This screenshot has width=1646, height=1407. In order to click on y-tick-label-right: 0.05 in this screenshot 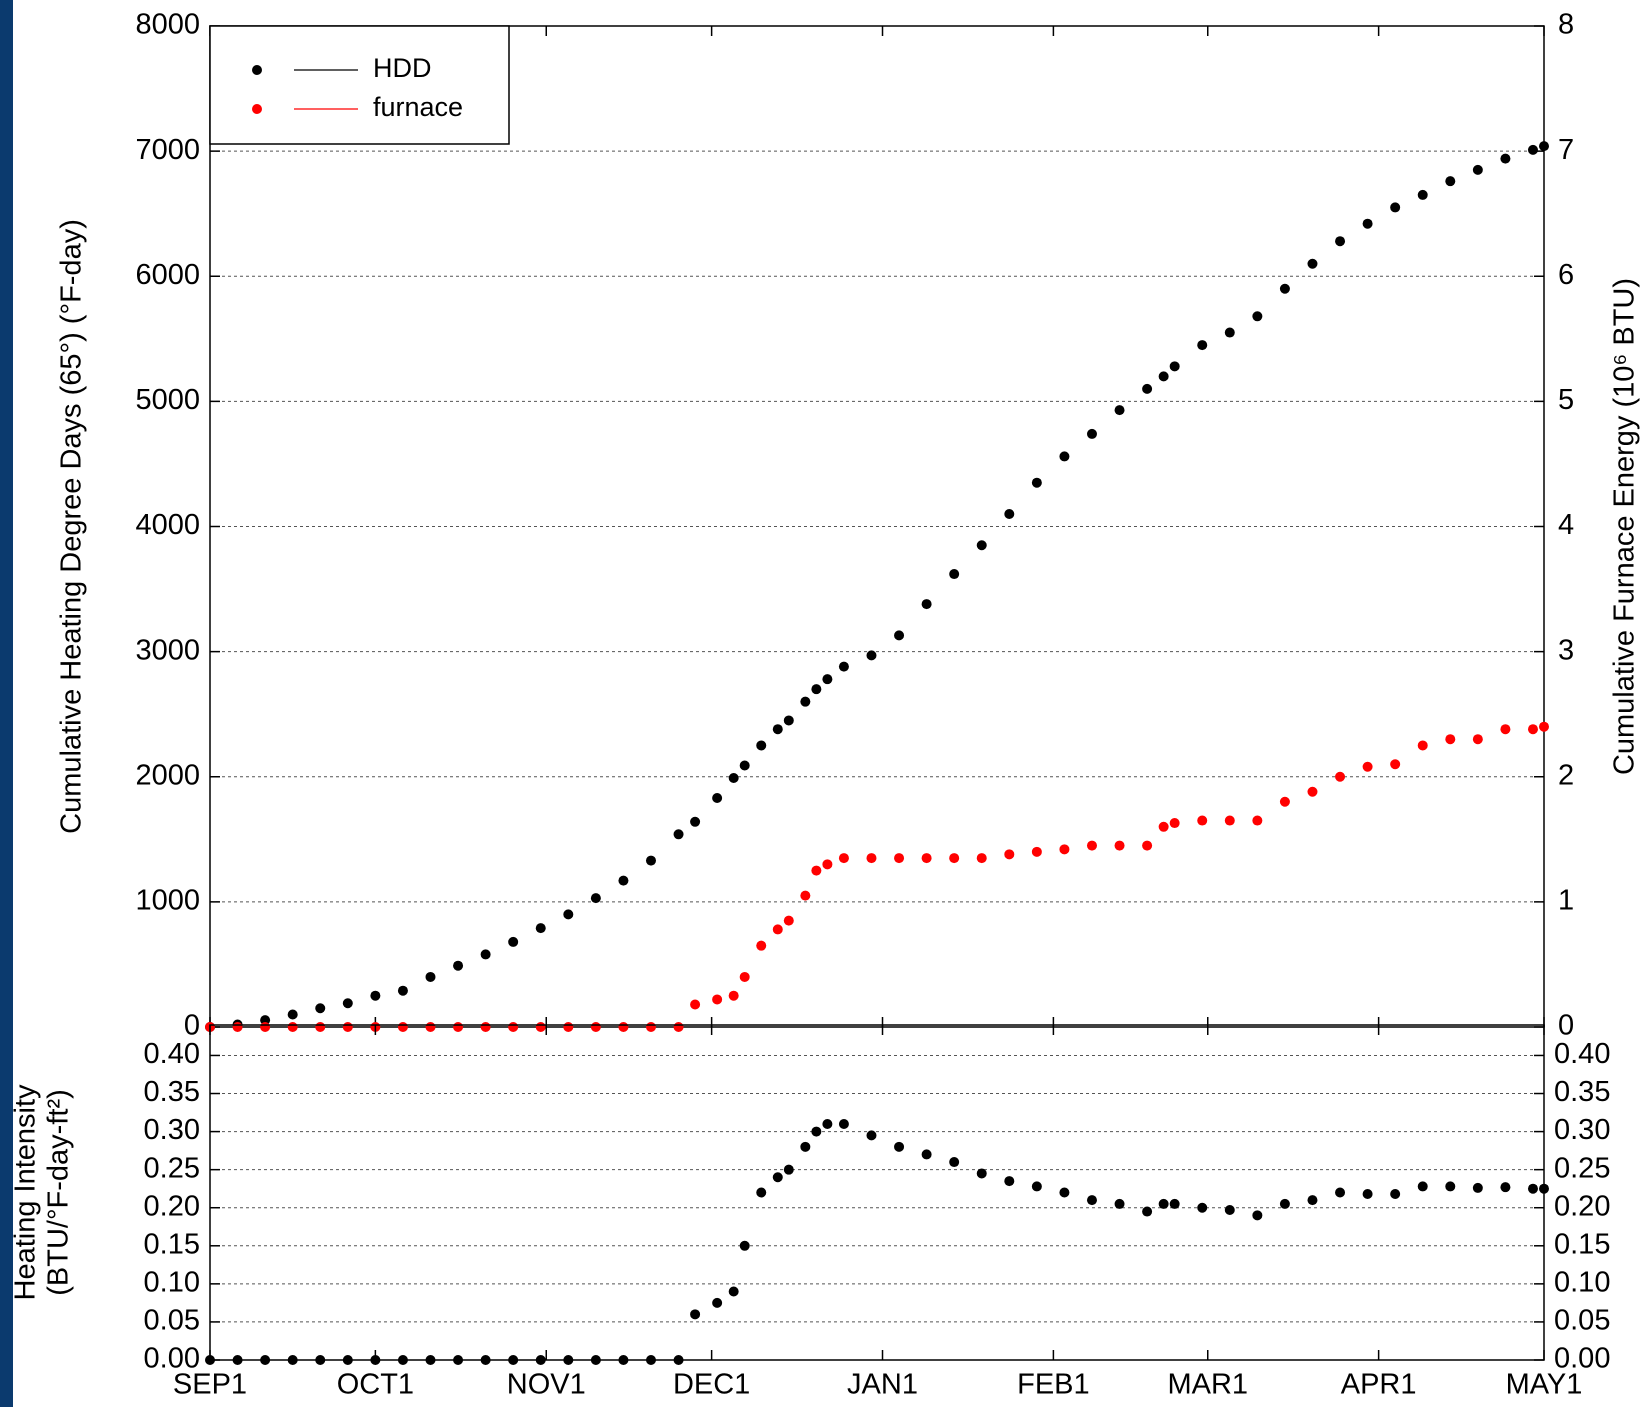, I will do `click(1582, 1321)`.